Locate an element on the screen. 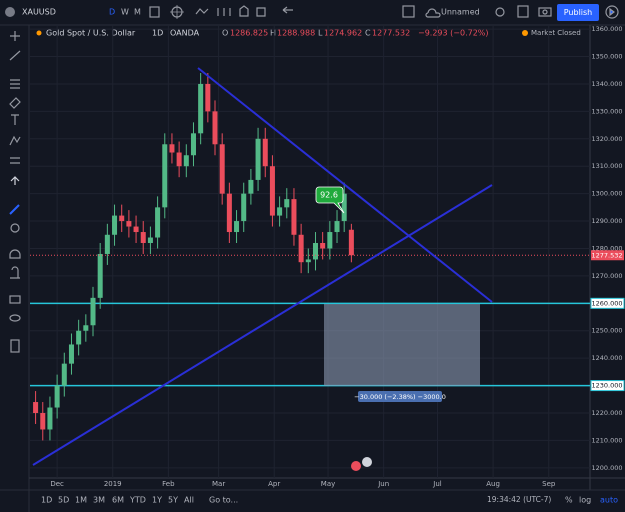  scale-option: % is located at coordinates (569, 500).